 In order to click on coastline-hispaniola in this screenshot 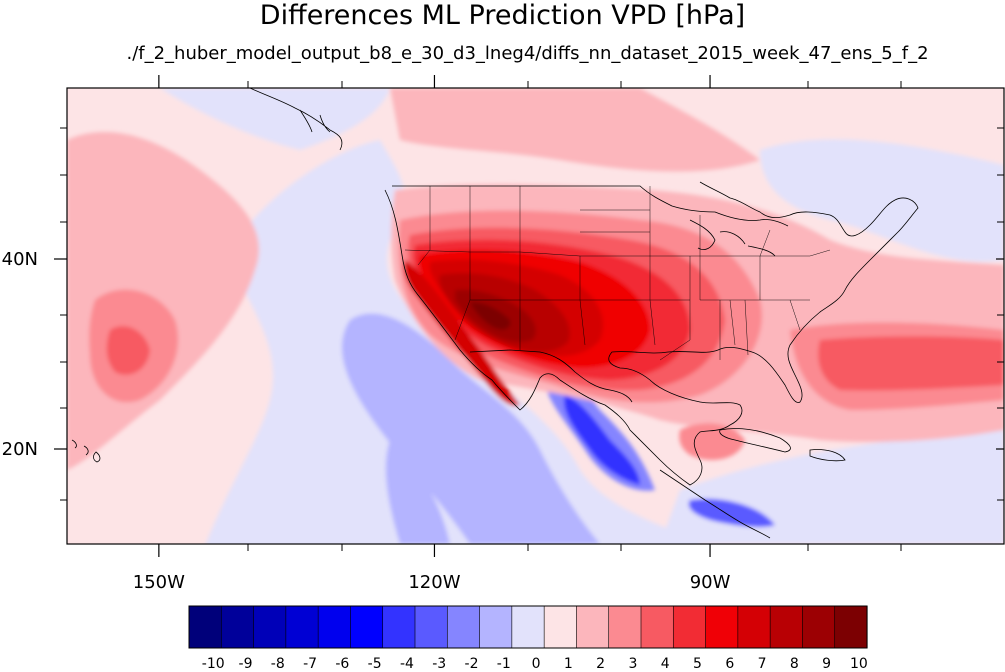, I will do `click(827, 455)`.